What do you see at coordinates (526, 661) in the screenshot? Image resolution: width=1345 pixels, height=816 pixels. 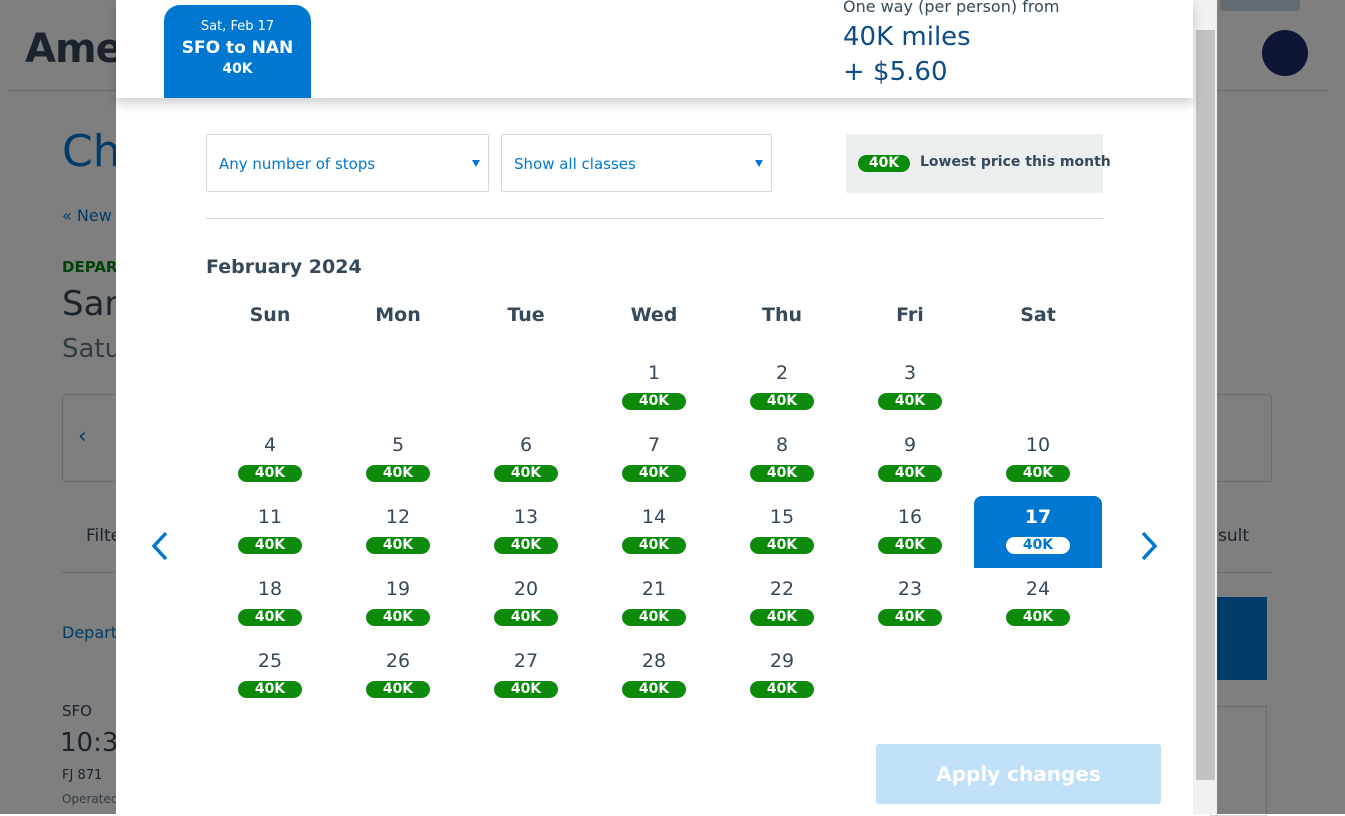 I see `day-number: 27` at bounding box center [526, 661].